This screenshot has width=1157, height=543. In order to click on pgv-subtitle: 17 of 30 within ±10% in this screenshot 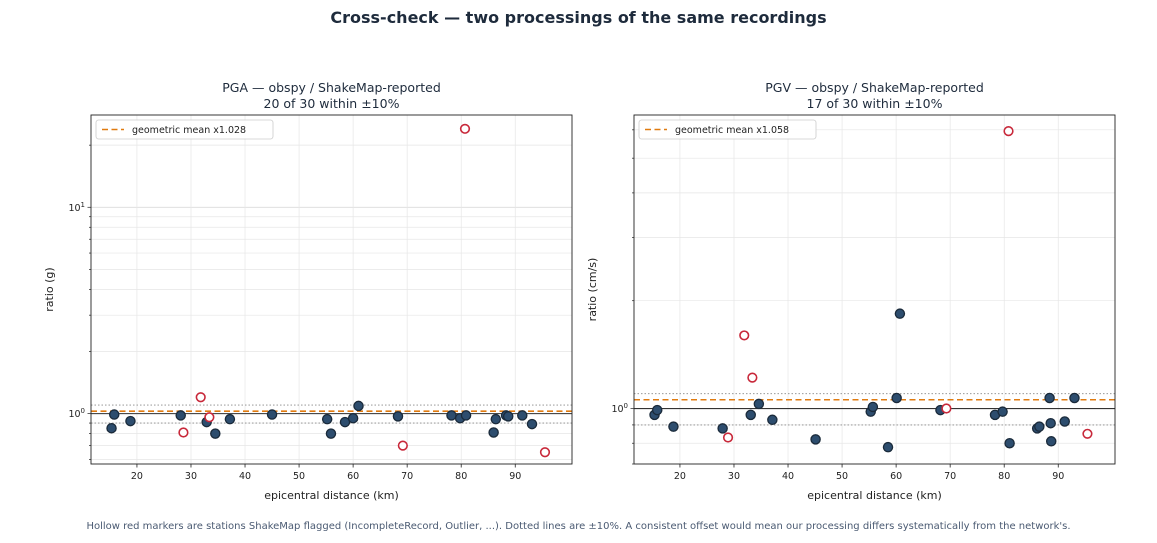, I will do `click(874, 103)`.